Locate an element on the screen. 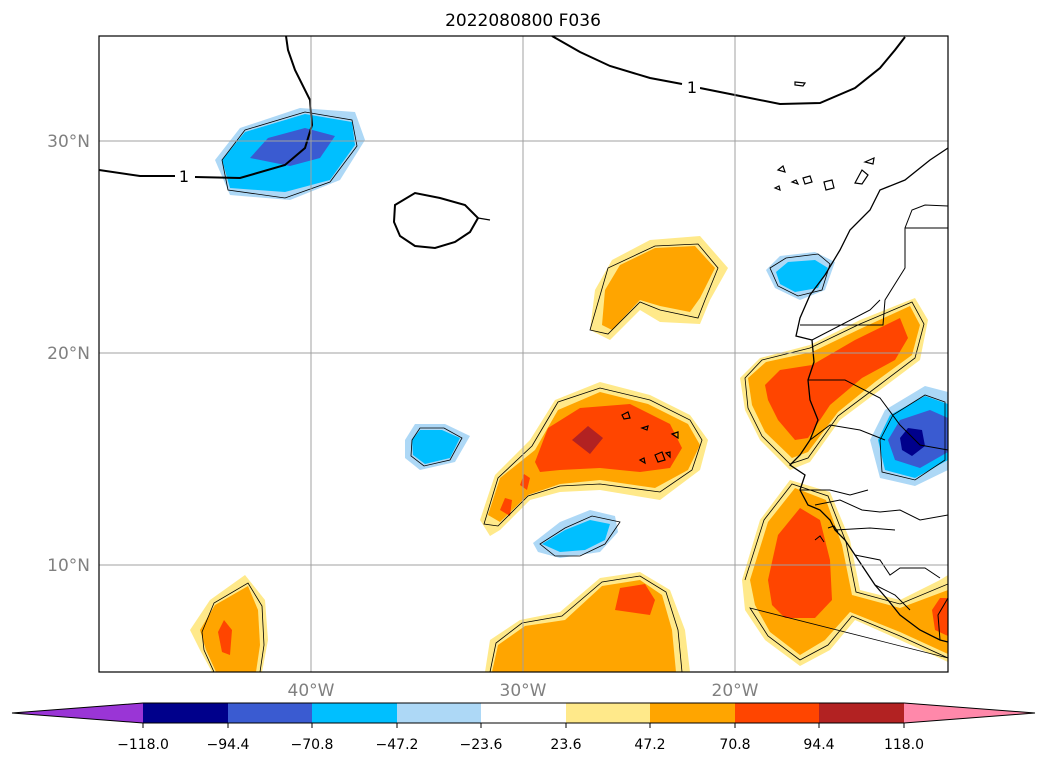 This screenshot has height=763, width=1047. colorbar-tick-label-10: 118.0 is located at coordinates (904, 745).